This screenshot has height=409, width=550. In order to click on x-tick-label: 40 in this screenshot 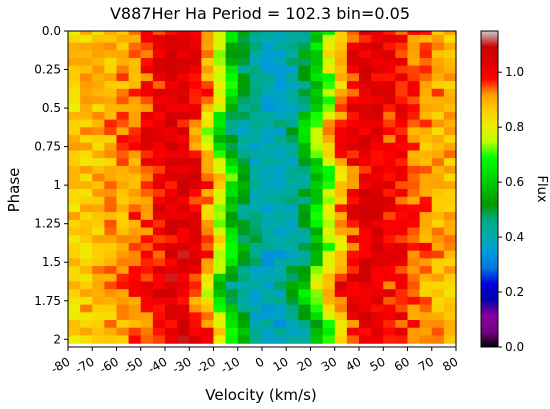, I will do `click(353, 364)`.